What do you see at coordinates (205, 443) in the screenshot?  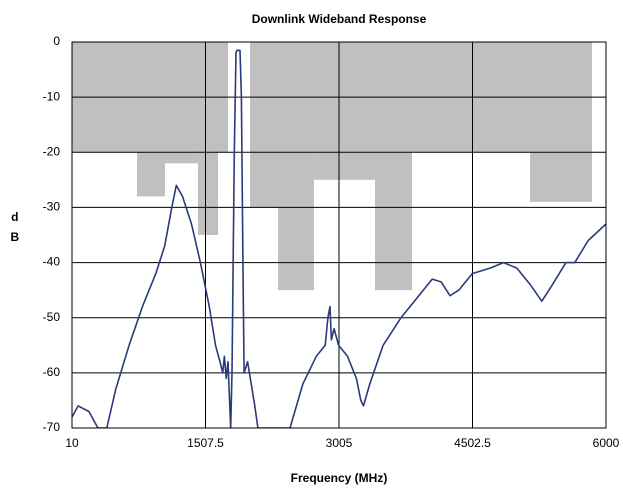 I see `x-tick-label: 1507.5` at bounding box center [205, 443].